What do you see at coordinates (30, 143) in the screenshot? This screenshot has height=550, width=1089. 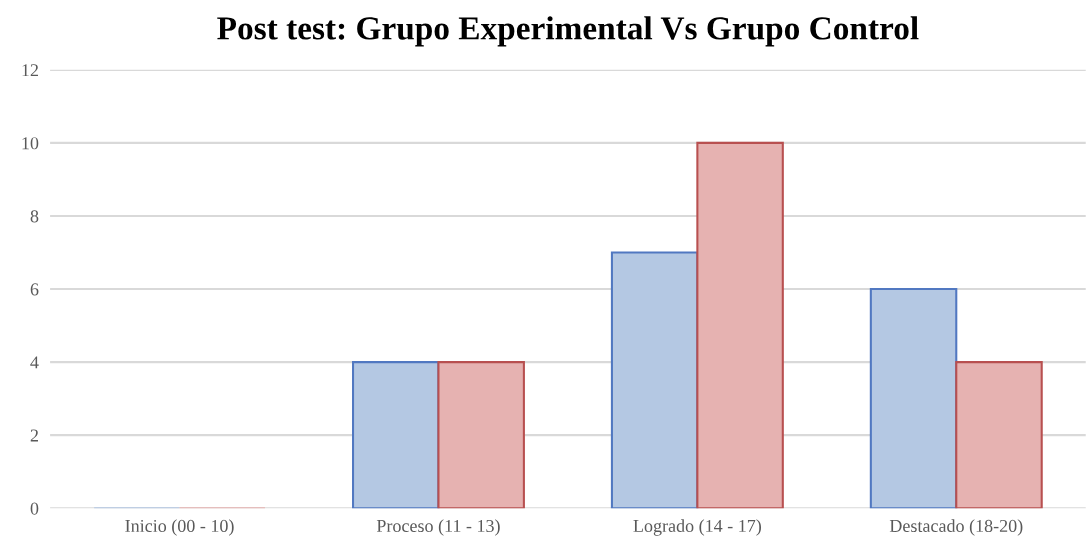 I see `y-tick-label: 10` at bounding box center [30, 143].